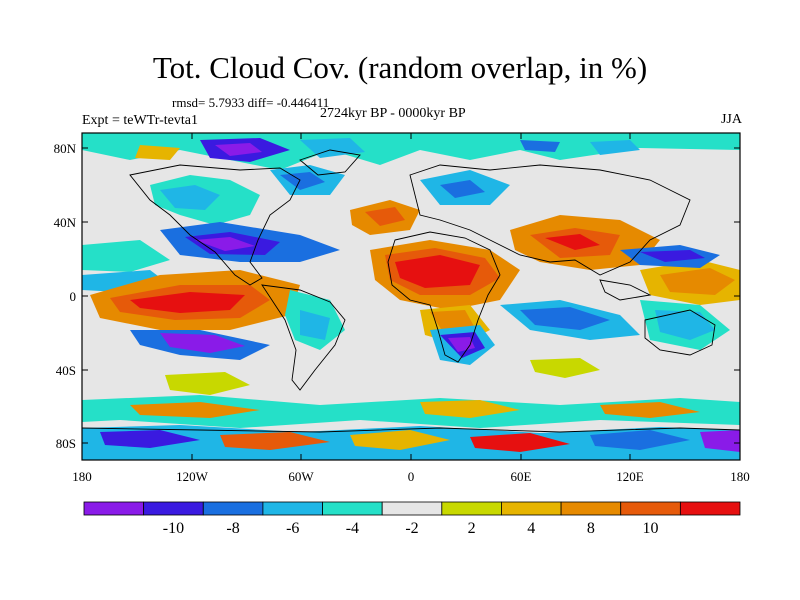  Describe the element at coordinates (66, 370) in the screenshot. I see `lat-tick-label: 40S` at that location.